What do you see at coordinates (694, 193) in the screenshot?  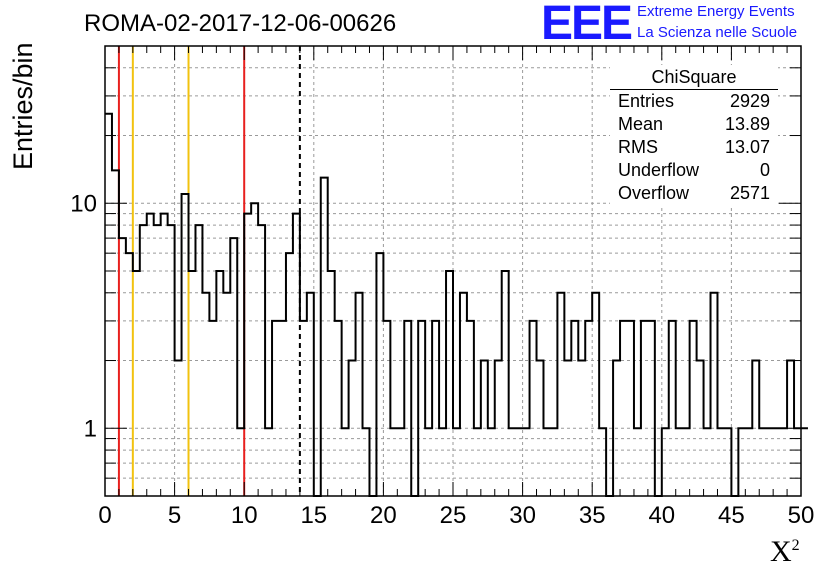 I see `stats-row-overflow: Overflow 2571` at bounding box center [694, 193].